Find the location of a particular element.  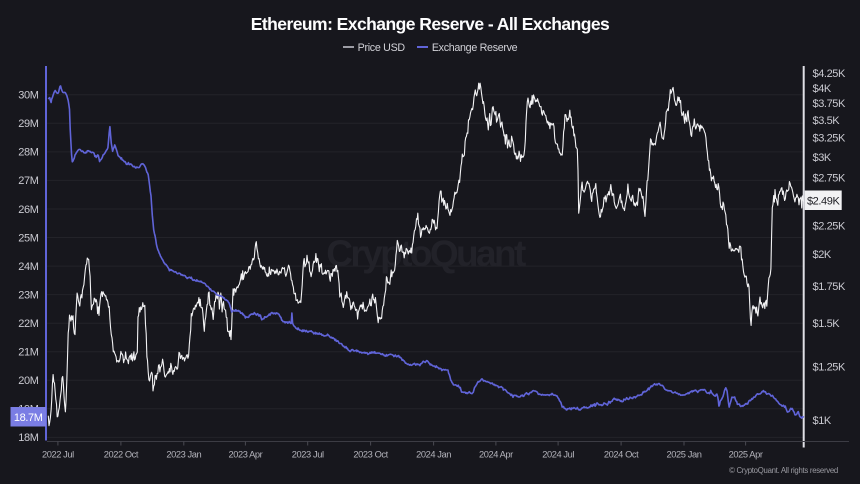

svg-text: 2024 Oct is located at coordinates (621, 455).